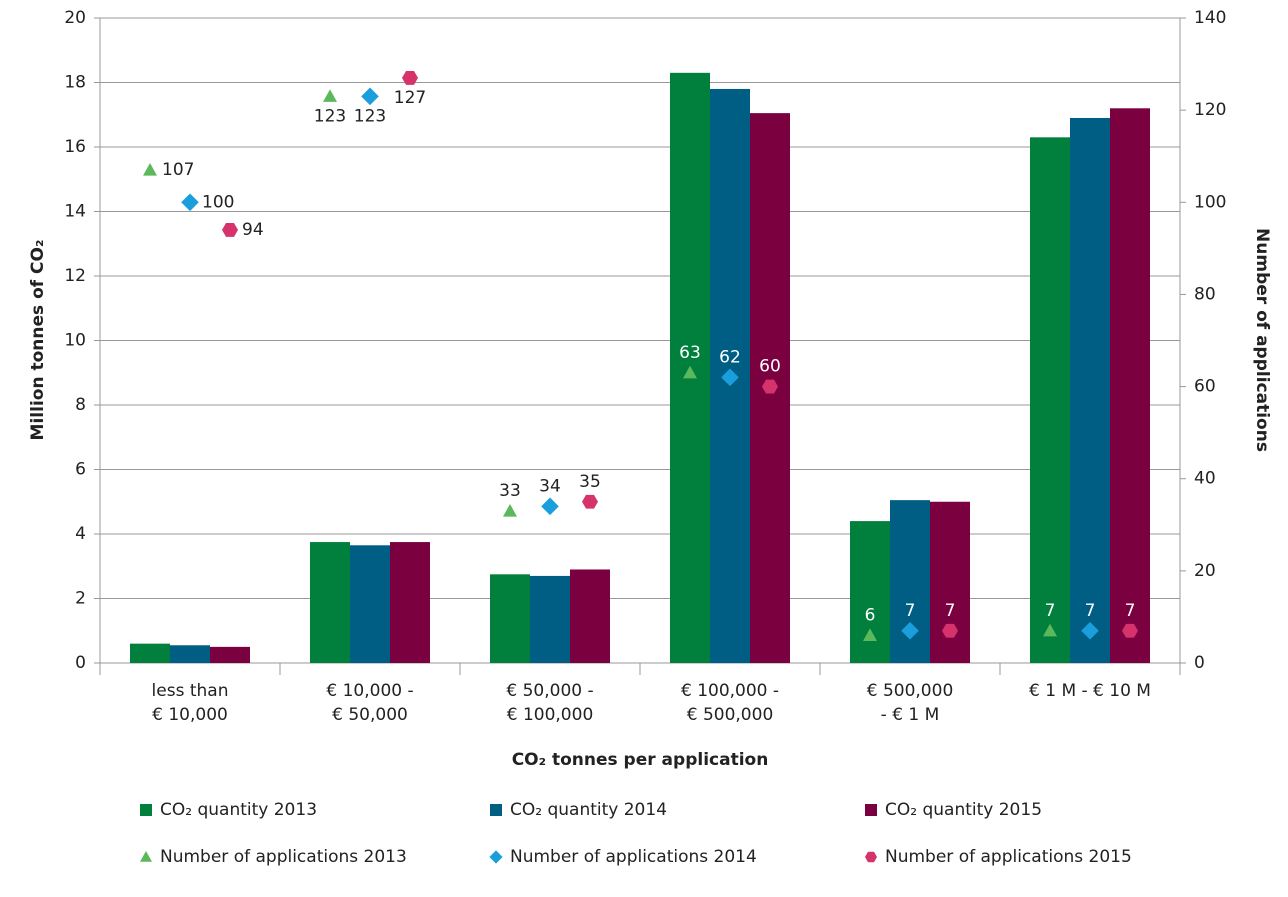 The image size is (1288, 897). Describe the element at coordinates (549, 691) in the screenshot. I see `x-tick-label: € 50,000 -` at that location.